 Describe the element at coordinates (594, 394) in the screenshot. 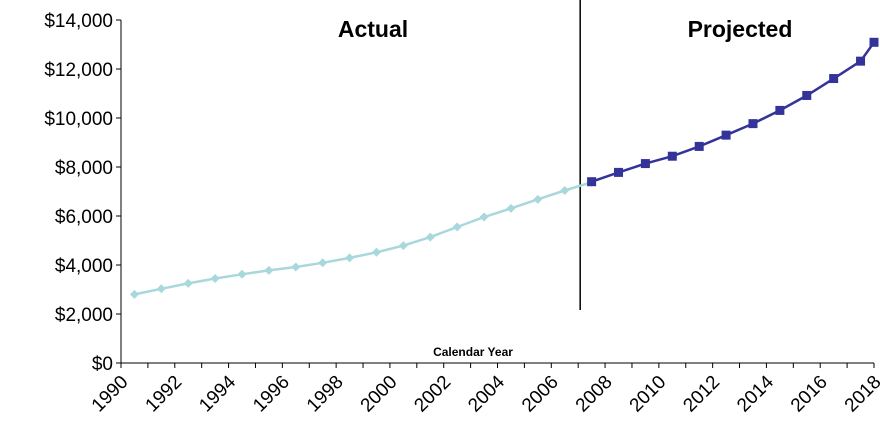

I see `x-tick-label: 2008` at that location.